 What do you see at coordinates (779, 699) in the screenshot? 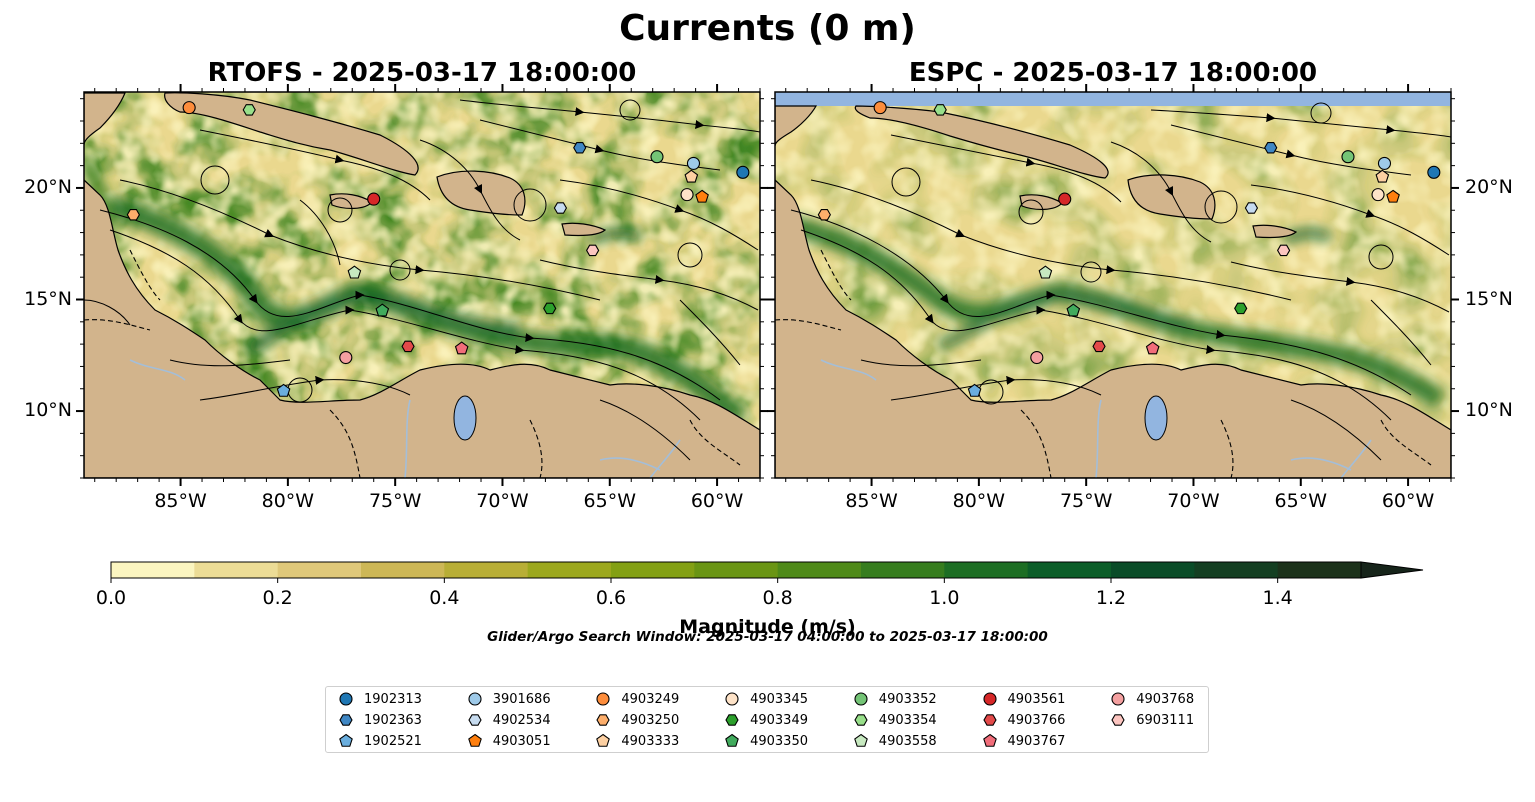
I see `legend-label: 4903345` at bounding box center [779, 699].